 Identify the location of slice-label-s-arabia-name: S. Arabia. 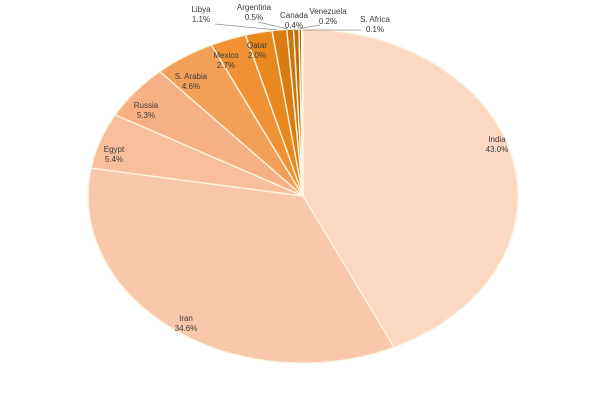
(191, 76).